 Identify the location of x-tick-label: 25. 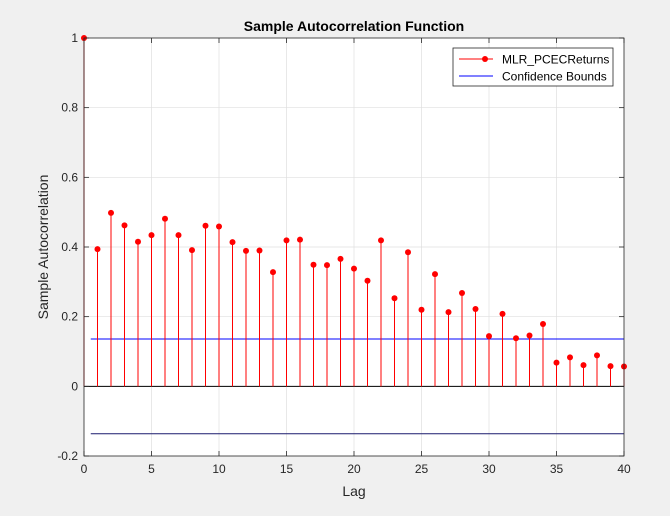
(422, 469).